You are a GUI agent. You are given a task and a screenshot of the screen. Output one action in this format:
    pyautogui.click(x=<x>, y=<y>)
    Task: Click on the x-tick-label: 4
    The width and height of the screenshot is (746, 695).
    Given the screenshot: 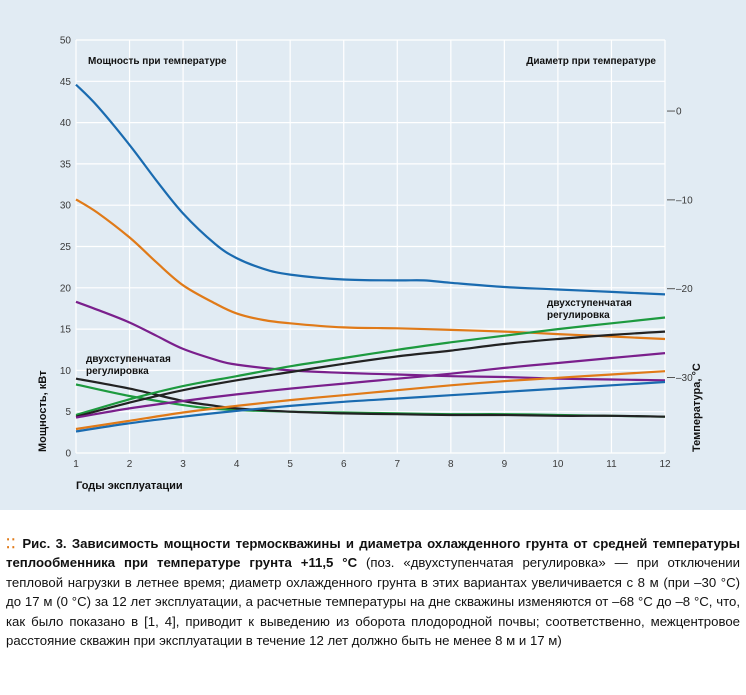 What is the action you would take?
    pyautogui.click(x=237, y=464)
    